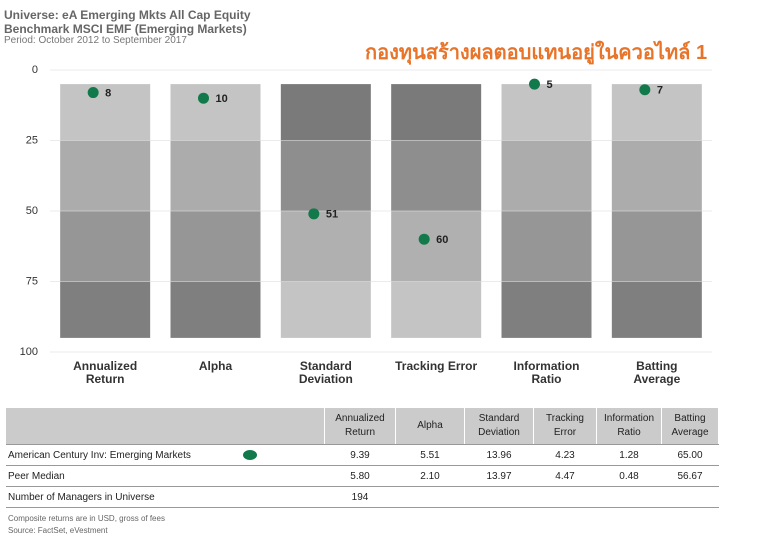 The height and width of the screenshot is (549, 769). What do you see at coordinates (125, 29) in the screenshot?
I see `chart-subtitle: Benchmark MSCI EMF (Emerging Markets)` at bounding box center [125, 29].